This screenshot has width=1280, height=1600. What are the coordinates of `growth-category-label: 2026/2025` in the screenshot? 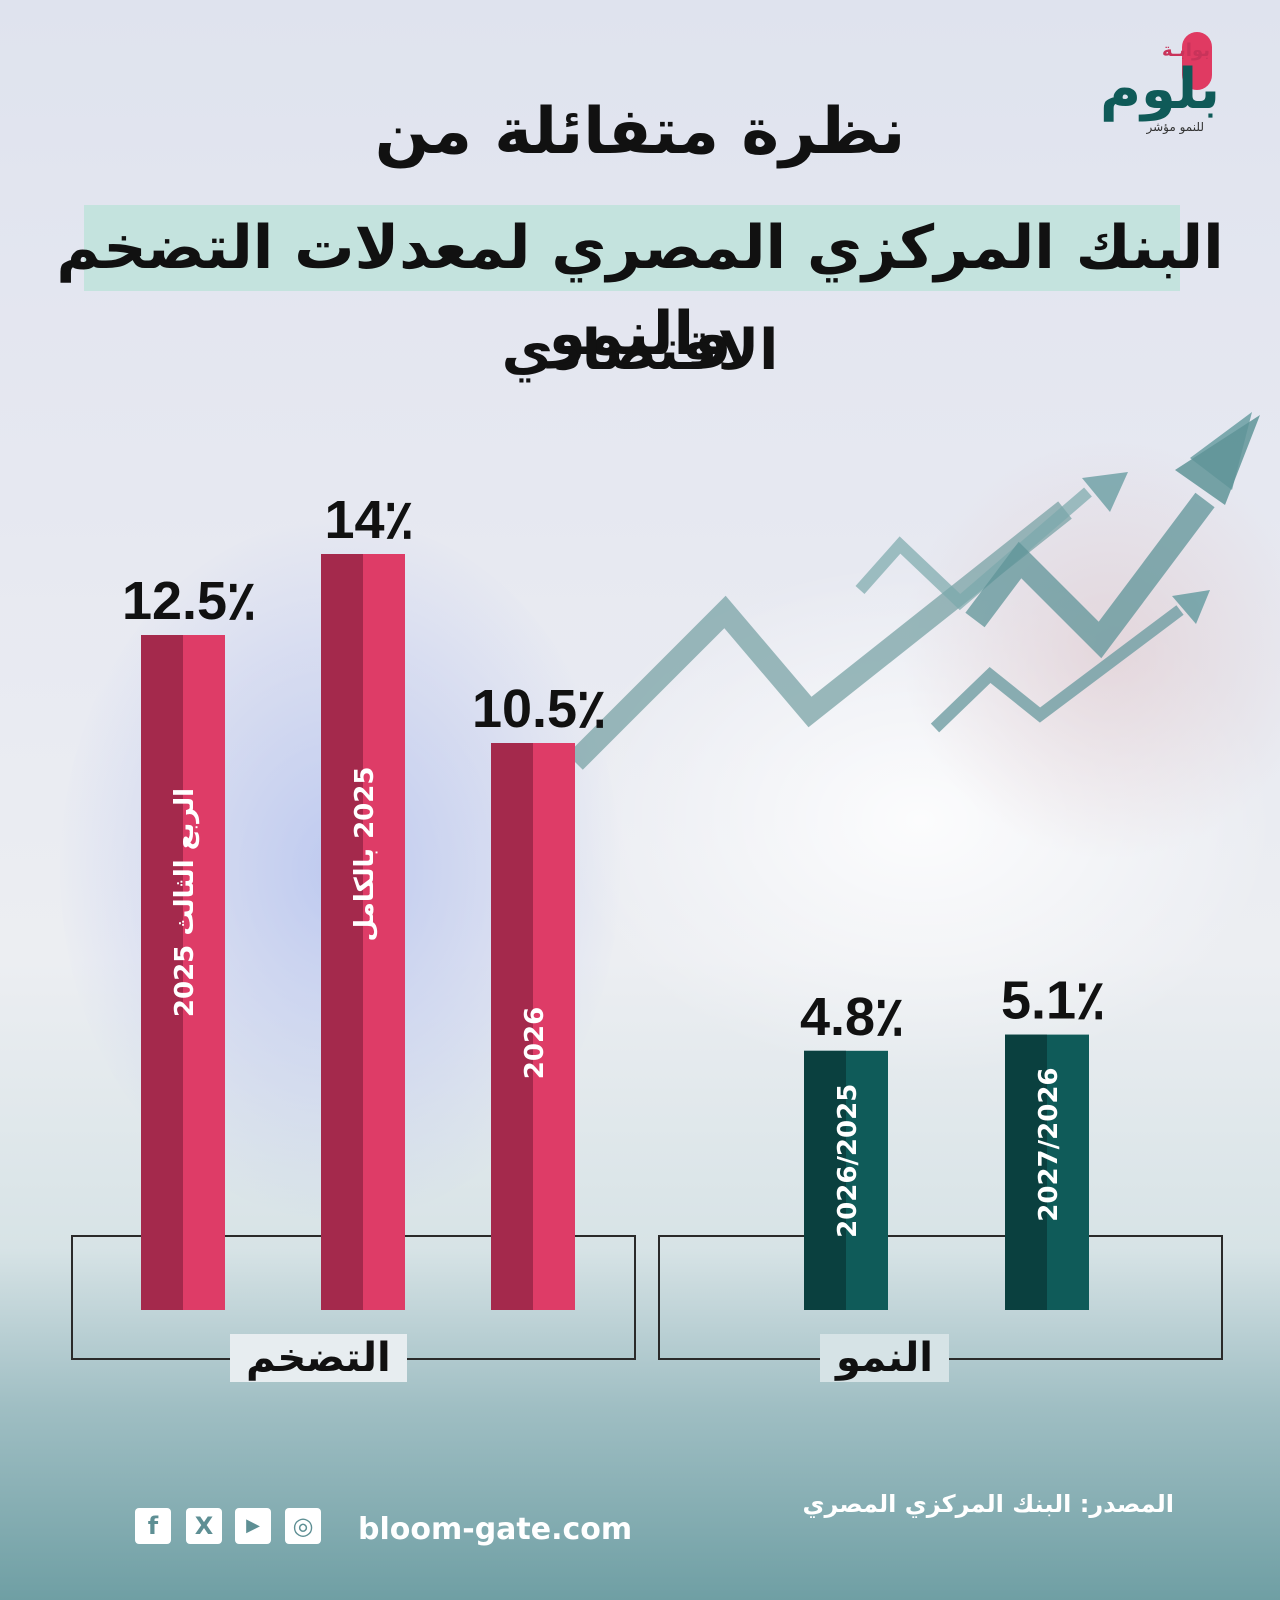 It's located at (848, 1161).